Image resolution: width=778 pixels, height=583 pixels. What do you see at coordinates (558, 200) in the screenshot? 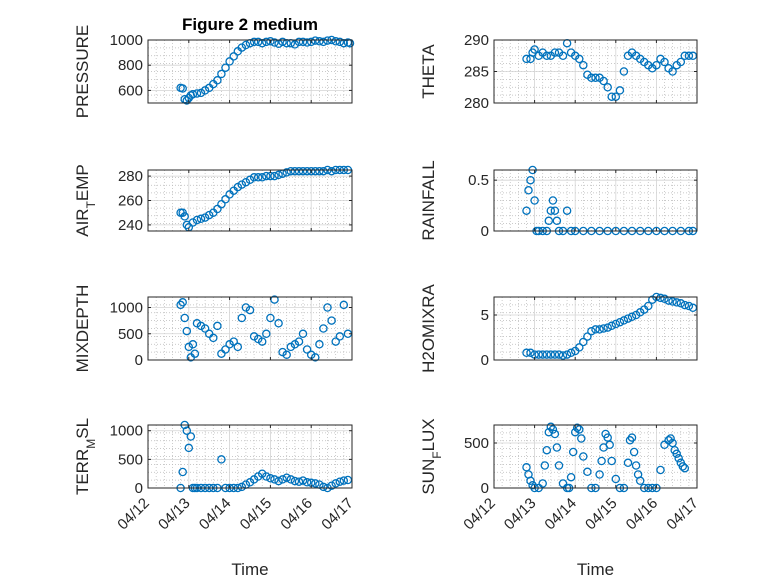
I see `axes-right-2: 0 0.5 RAINFALL` at bounding box center [558, 200].